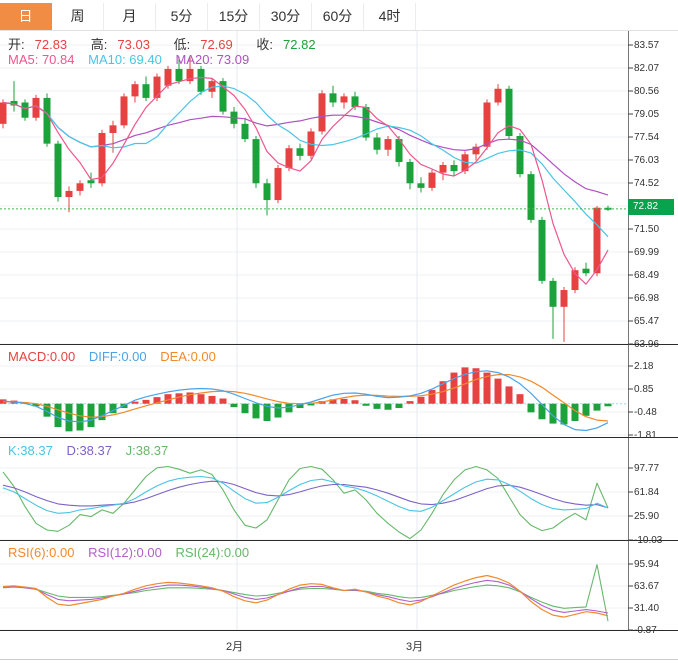 This screenshot has height=666, width=678. Describe the element at coordinates (212, 59) in the screenshot. I see `ma20-value: MA20: 73.09` at that location.